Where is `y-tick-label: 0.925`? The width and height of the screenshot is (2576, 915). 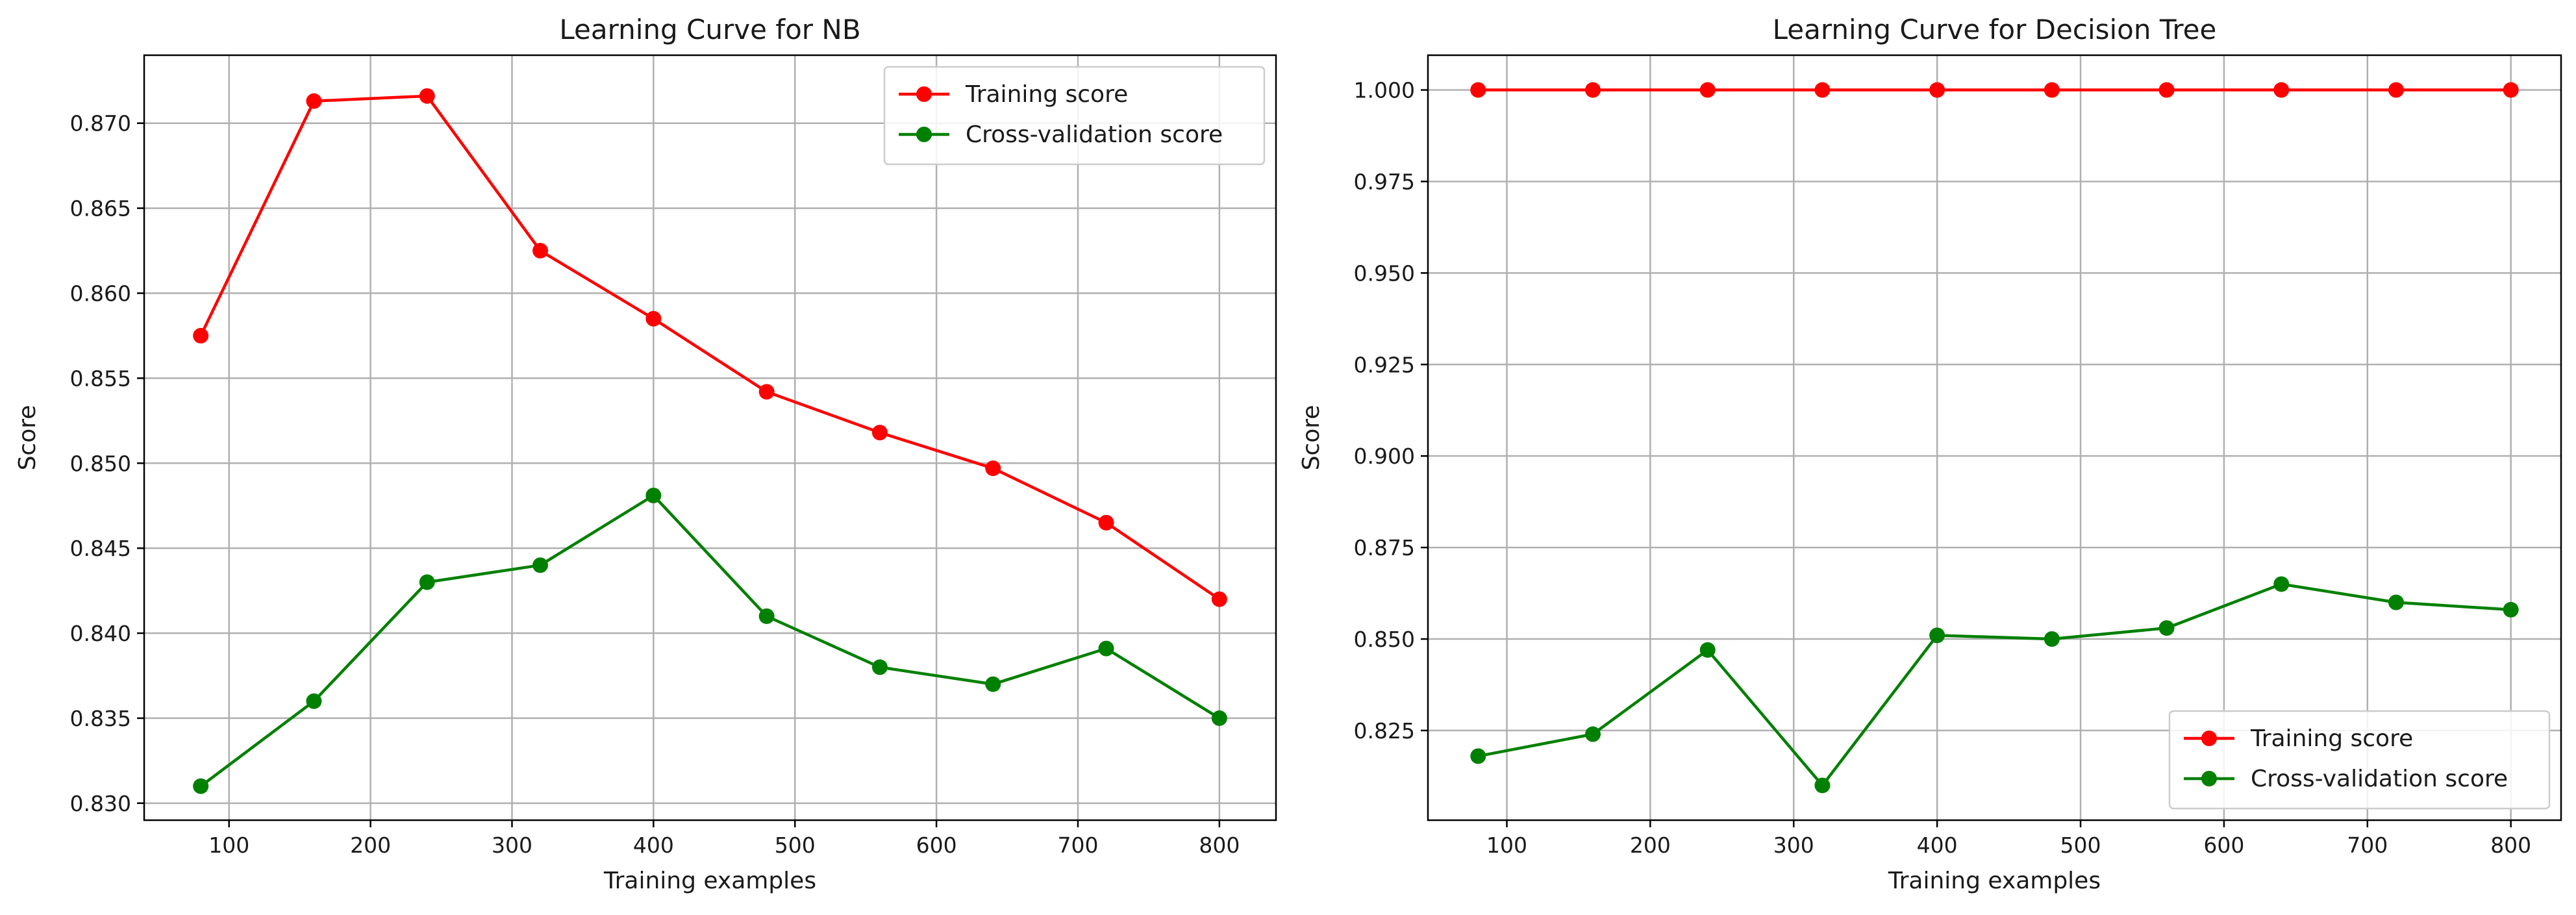
y-tick-label: 0.925 is located at coordinates (1384, 365).